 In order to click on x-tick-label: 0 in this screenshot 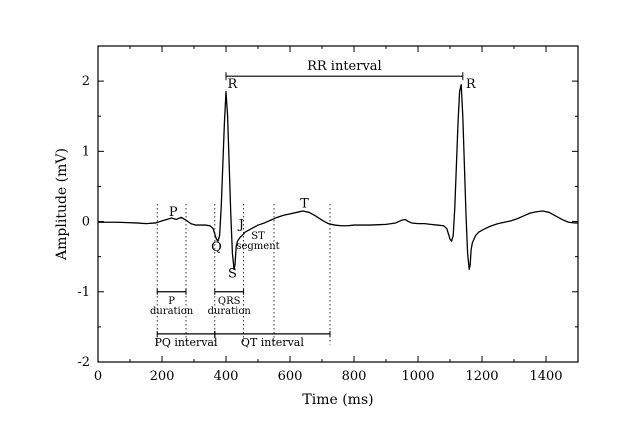, I will do `click(98, 376)`.